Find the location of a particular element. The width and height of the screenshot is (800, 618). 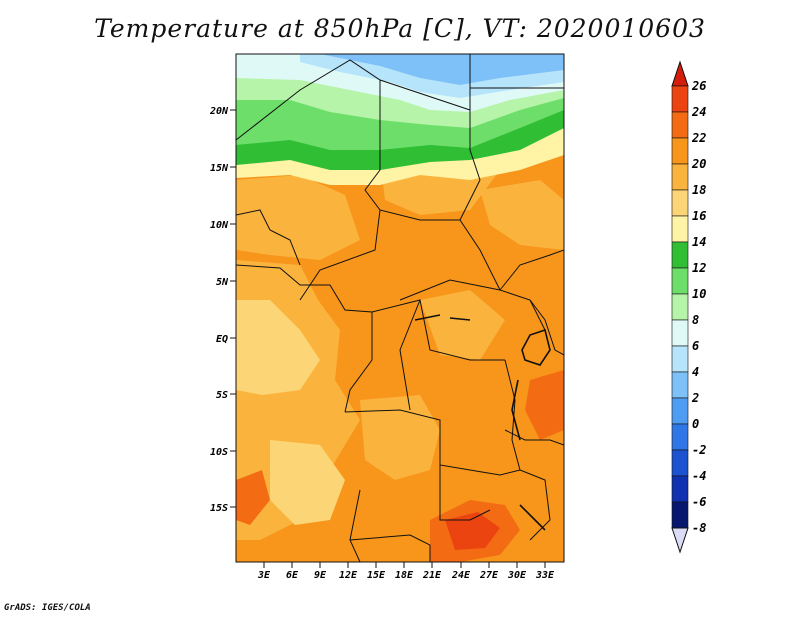

field-band-blue is located at coordinates (442, 69).